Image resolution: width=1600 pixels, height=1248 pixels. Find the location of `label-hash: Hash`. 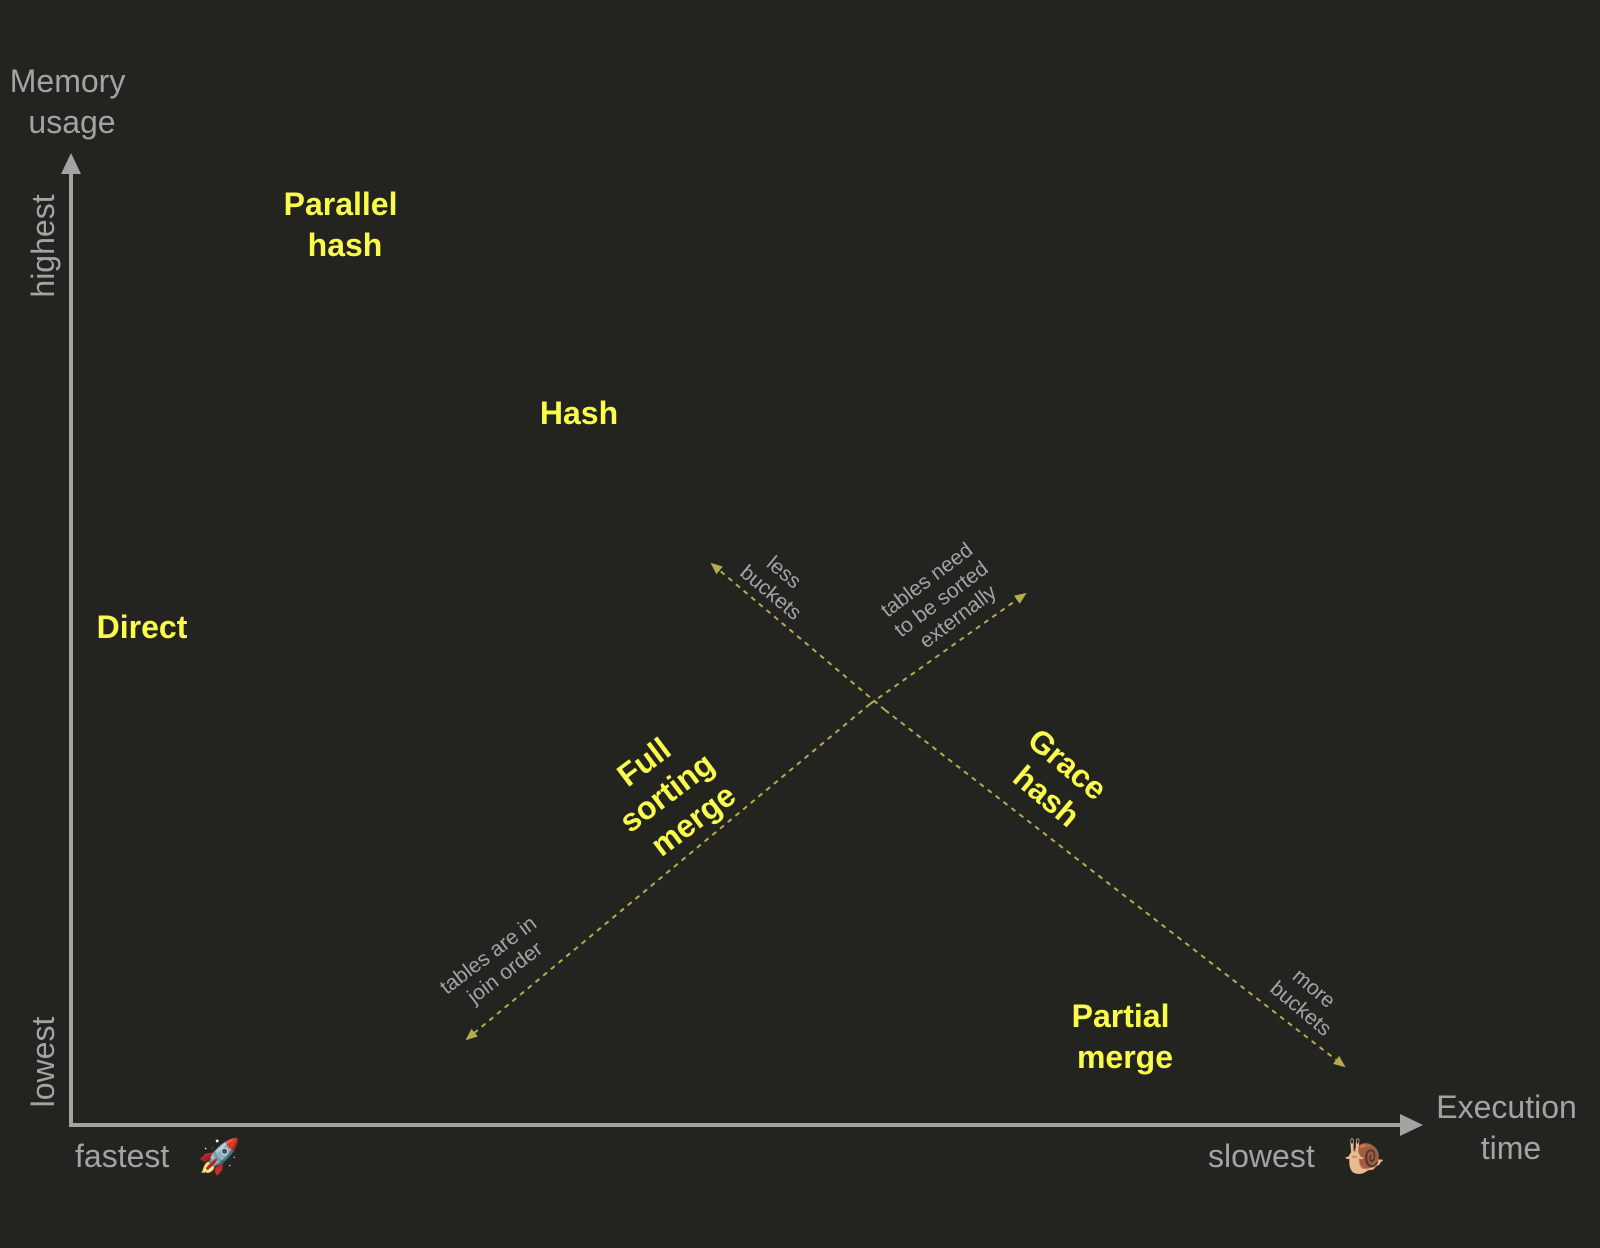

label-hash: Hash is located at coordinates (579, 413).